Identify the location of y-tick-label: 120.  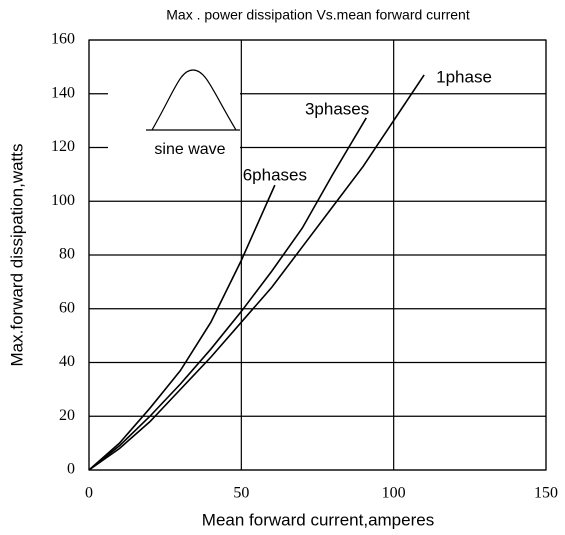
(63, 146).